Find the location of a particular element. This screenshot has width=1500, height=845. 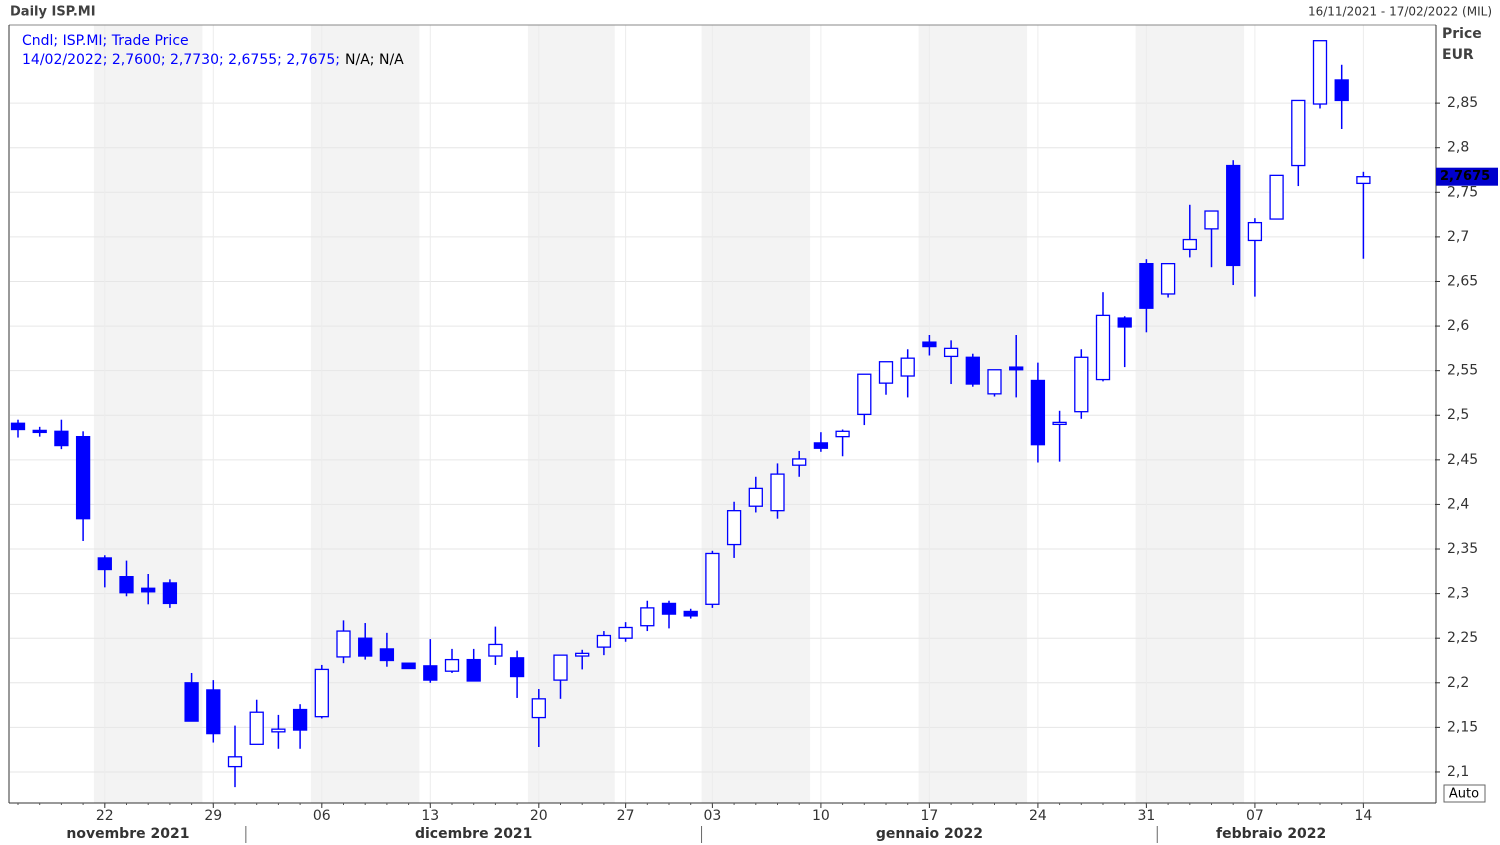

y-tick-label: 2,7 is located at coordinates (1458, 237).